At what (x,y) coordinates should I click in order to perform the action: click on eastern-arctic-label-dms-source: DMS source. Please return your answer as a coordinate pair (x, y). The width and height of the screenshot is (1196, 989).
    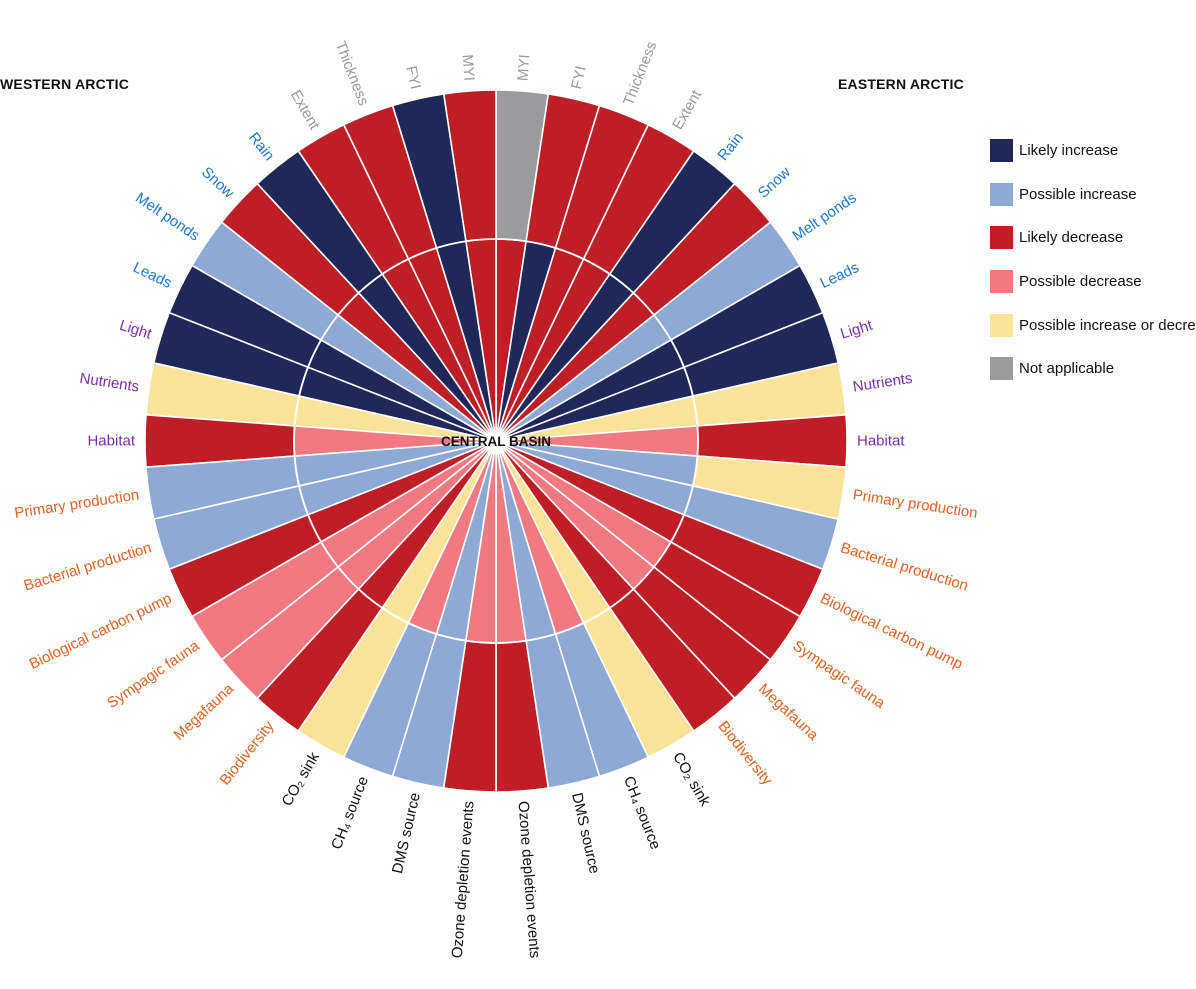
    Looking at the image, I should click on (585, 833).